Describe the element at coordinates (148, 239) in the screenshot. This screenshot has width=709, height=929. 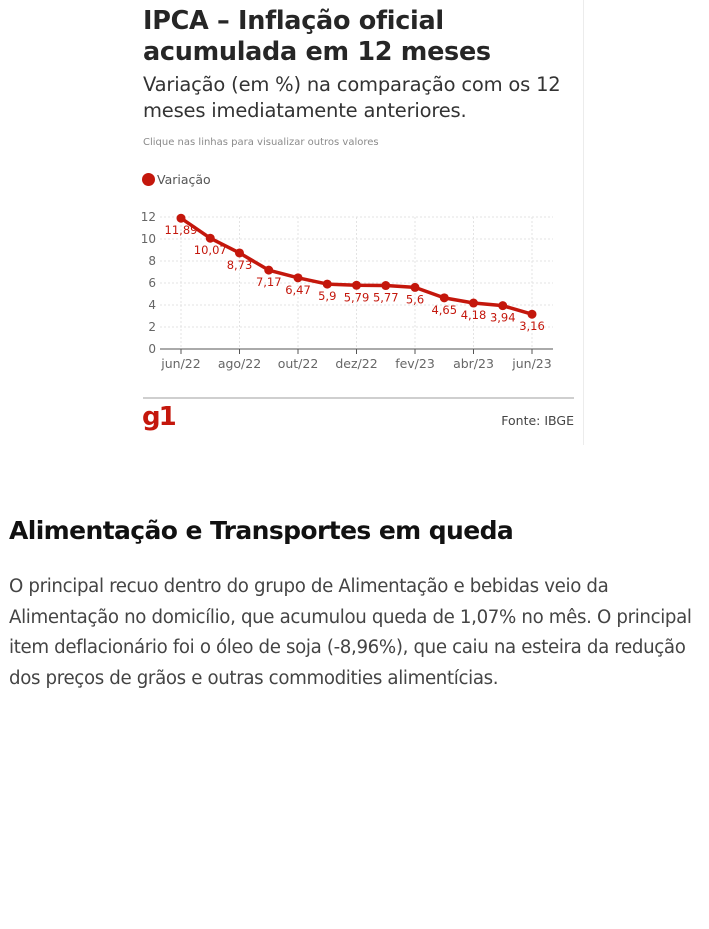
I see `y-tick-label: 10` at that location.